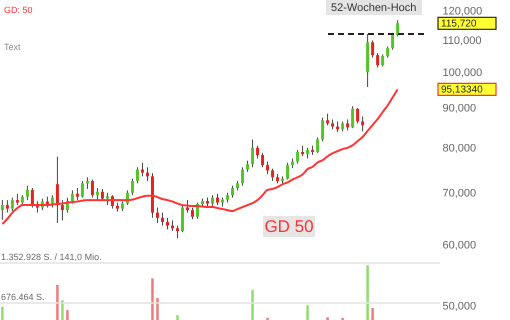 Image resolution: width=510 pixels, height=320 pixels. I want to click on text: 95,13340, so click(462, 90).